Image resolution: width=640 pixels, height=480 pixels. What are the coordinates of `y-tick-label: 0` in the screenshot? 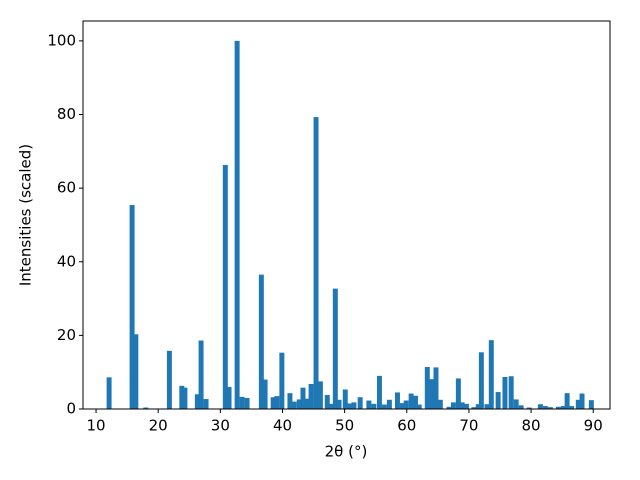 It's located at (71, 409).